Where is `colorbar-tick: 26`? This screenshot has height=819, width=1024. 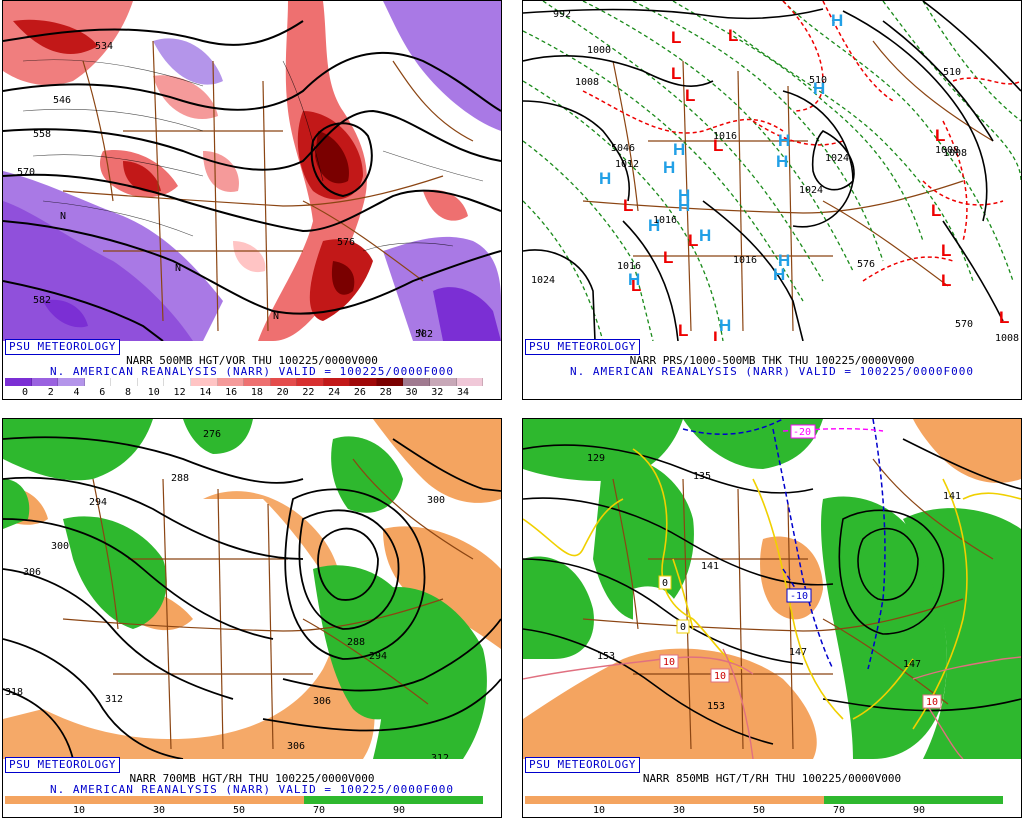 colorbar-tick: 26 is located at coordinates (359, 392).